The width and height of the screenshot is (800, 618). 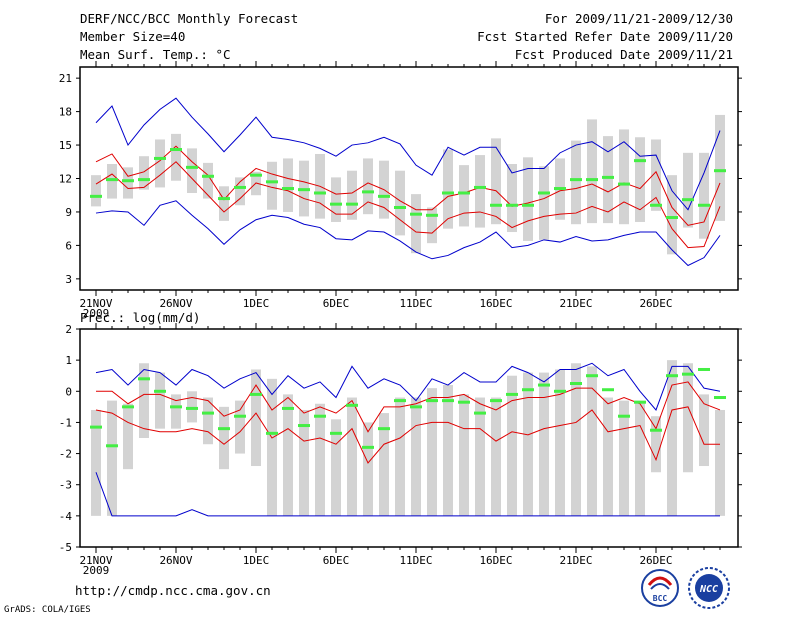 I want to click on prec-xtick-label: 26DEC, so click(x=655, y=560).